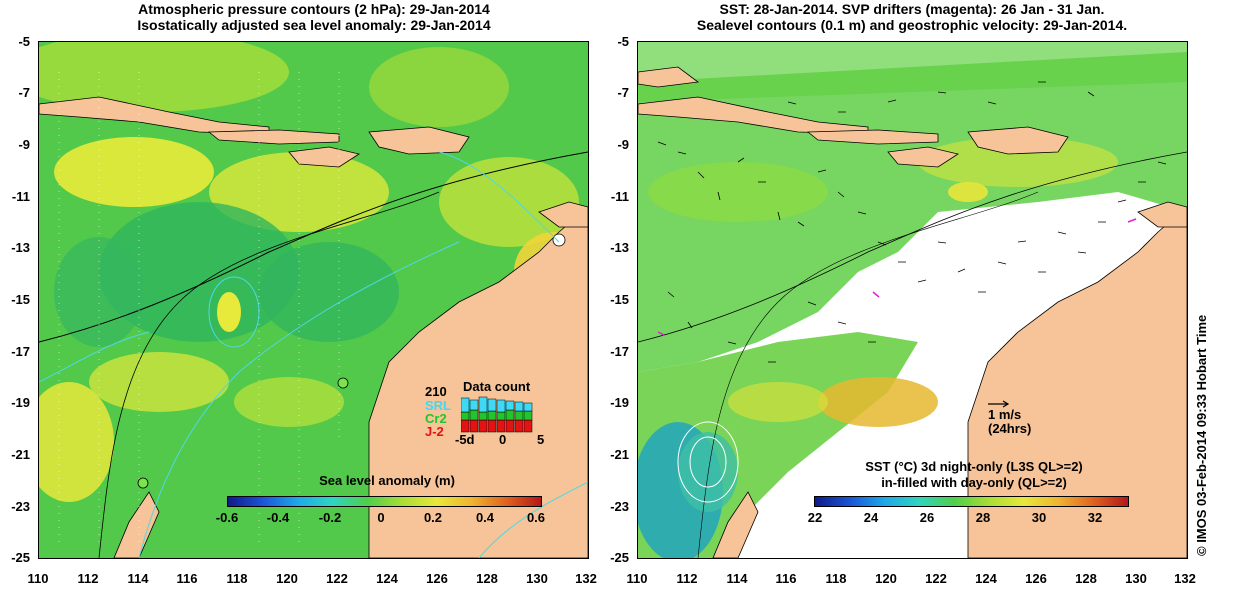 The image size is (1250, 590). I want to click on right-xtick-1: 110, so click(637, 578).